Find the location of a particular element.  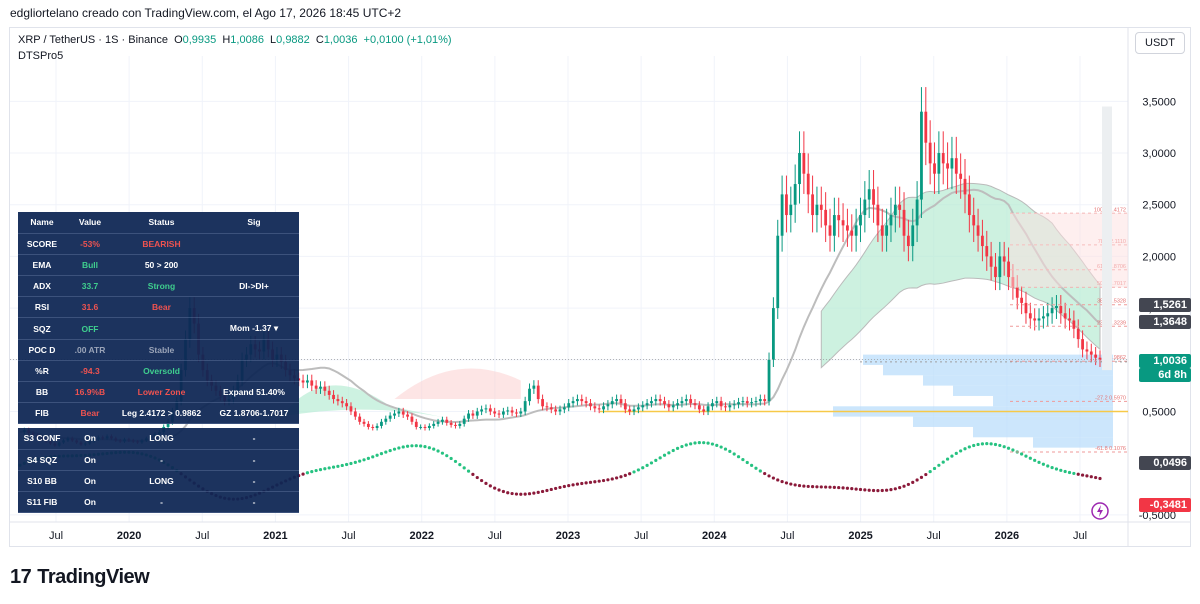

table-cell-name: FIB is located at coordinates (42, 413).